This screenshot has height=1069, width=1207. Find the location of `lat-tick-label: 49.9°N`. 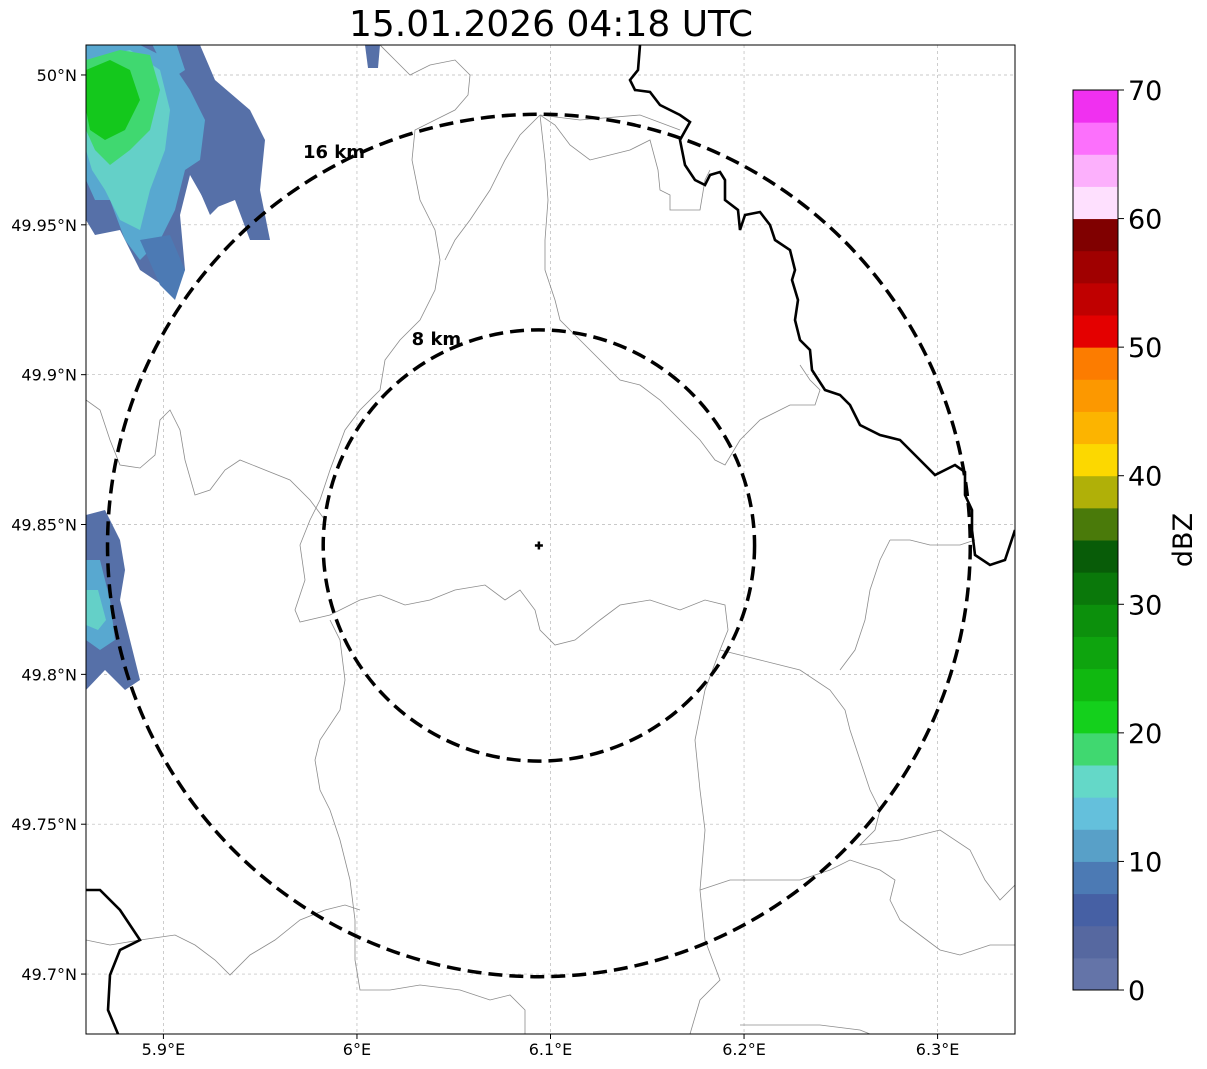

lat-tick-label: 49.9°N is located at coordinates (49, 375).